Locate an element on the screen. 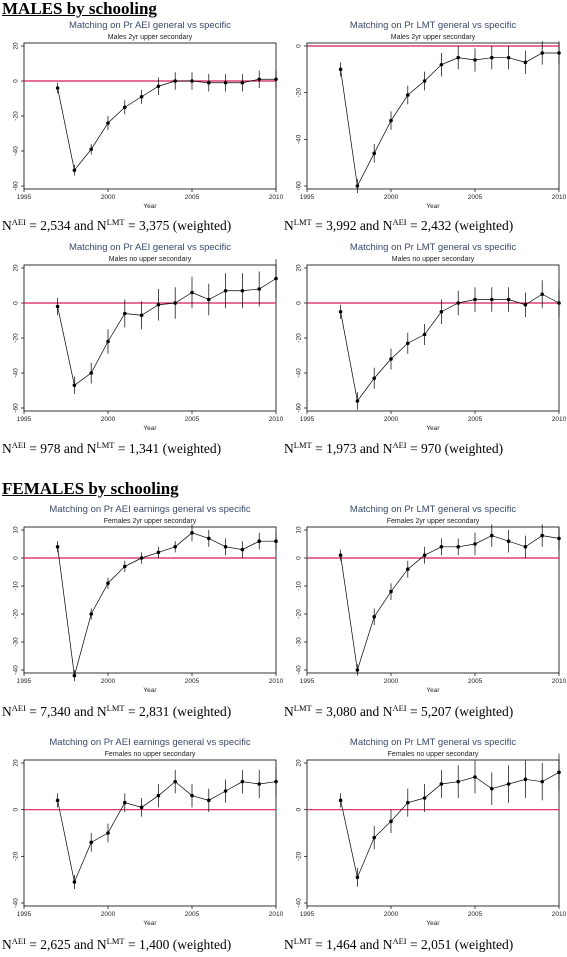 Image resolution: width=567 pixels, height=957 pixels. sample-size-caption: NLMT = 3,080 and NAEI = 5,207 (weighted) is located at coordinates (399, 711).